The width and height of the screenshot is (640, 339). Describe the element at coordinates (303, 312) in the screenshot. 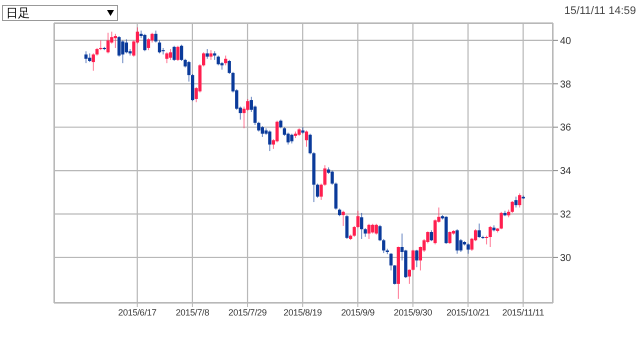

I see `x-tick-label: 2015/8/19` at that location.